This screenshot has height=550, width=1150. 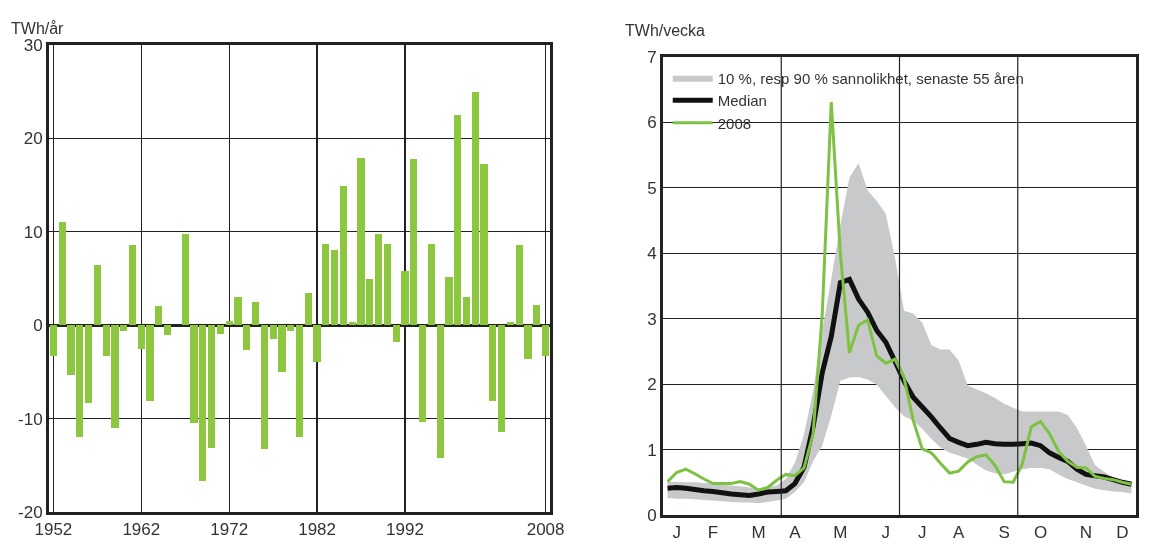 What do you see at coordinates (652, 254) in the screenshot?
I see `y-tick-label: 4` at bounding box center [652, 254].